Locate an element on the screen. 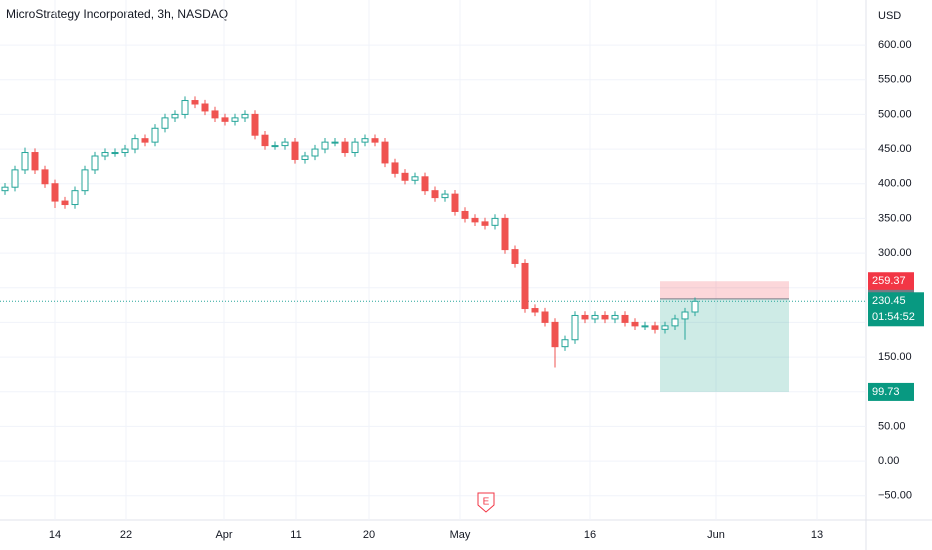  y-tick-label: 0.00 is located at coordinates (888, 461).